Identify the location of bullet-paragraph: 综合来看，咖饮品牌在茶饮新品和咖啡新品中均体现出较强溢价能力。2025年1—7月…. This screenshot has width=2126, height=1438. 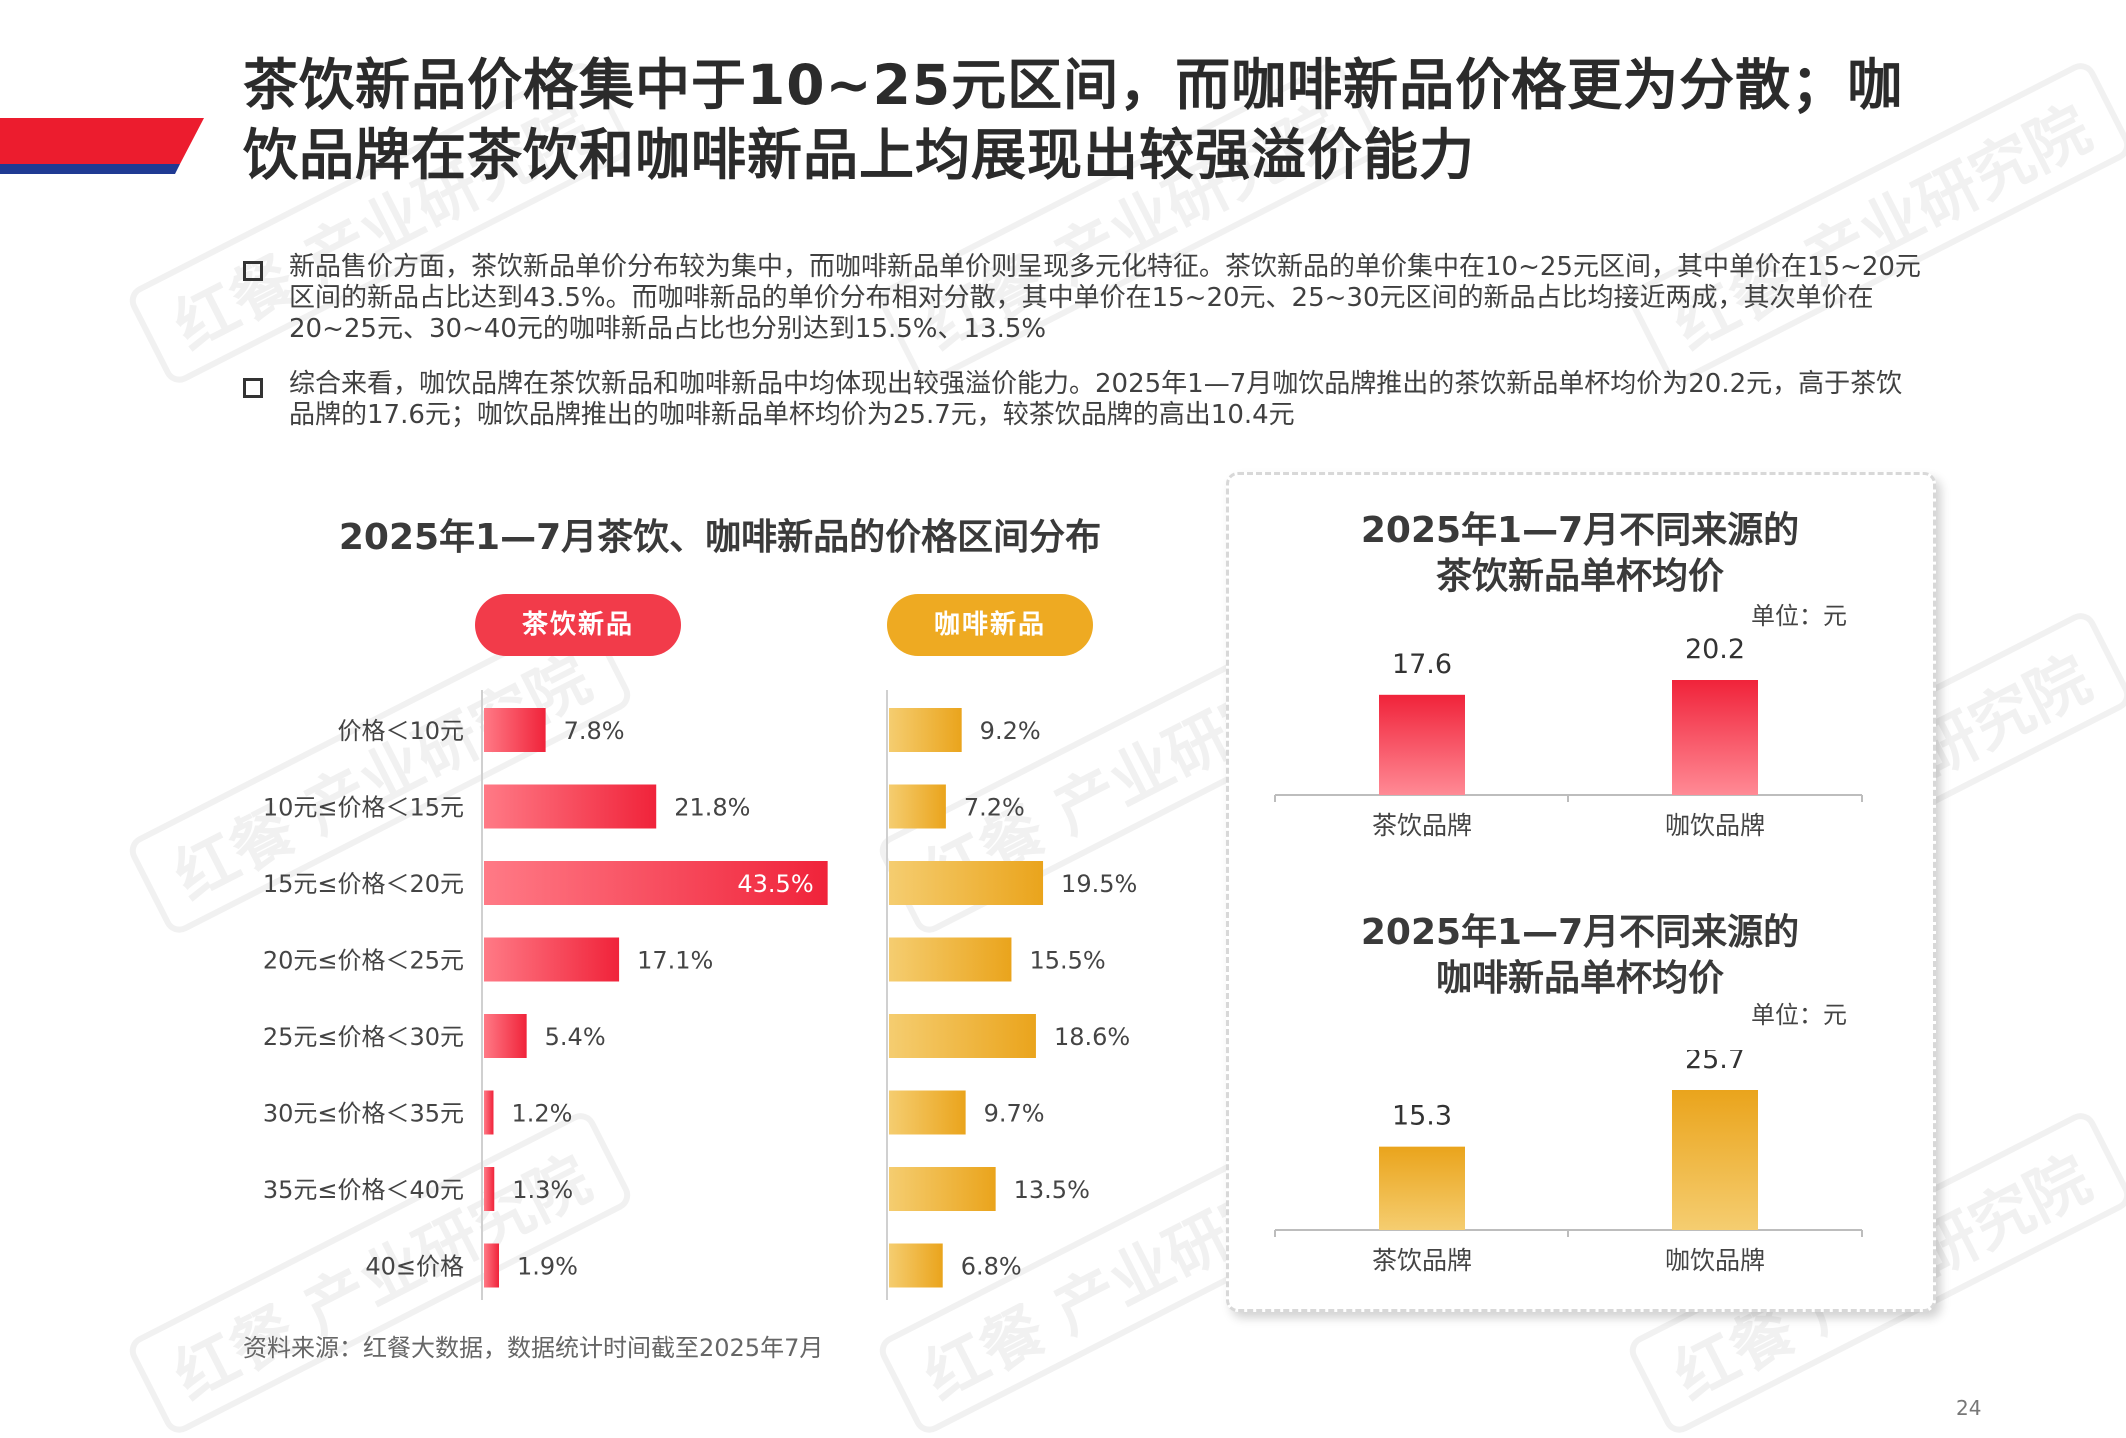
(1083, 400).